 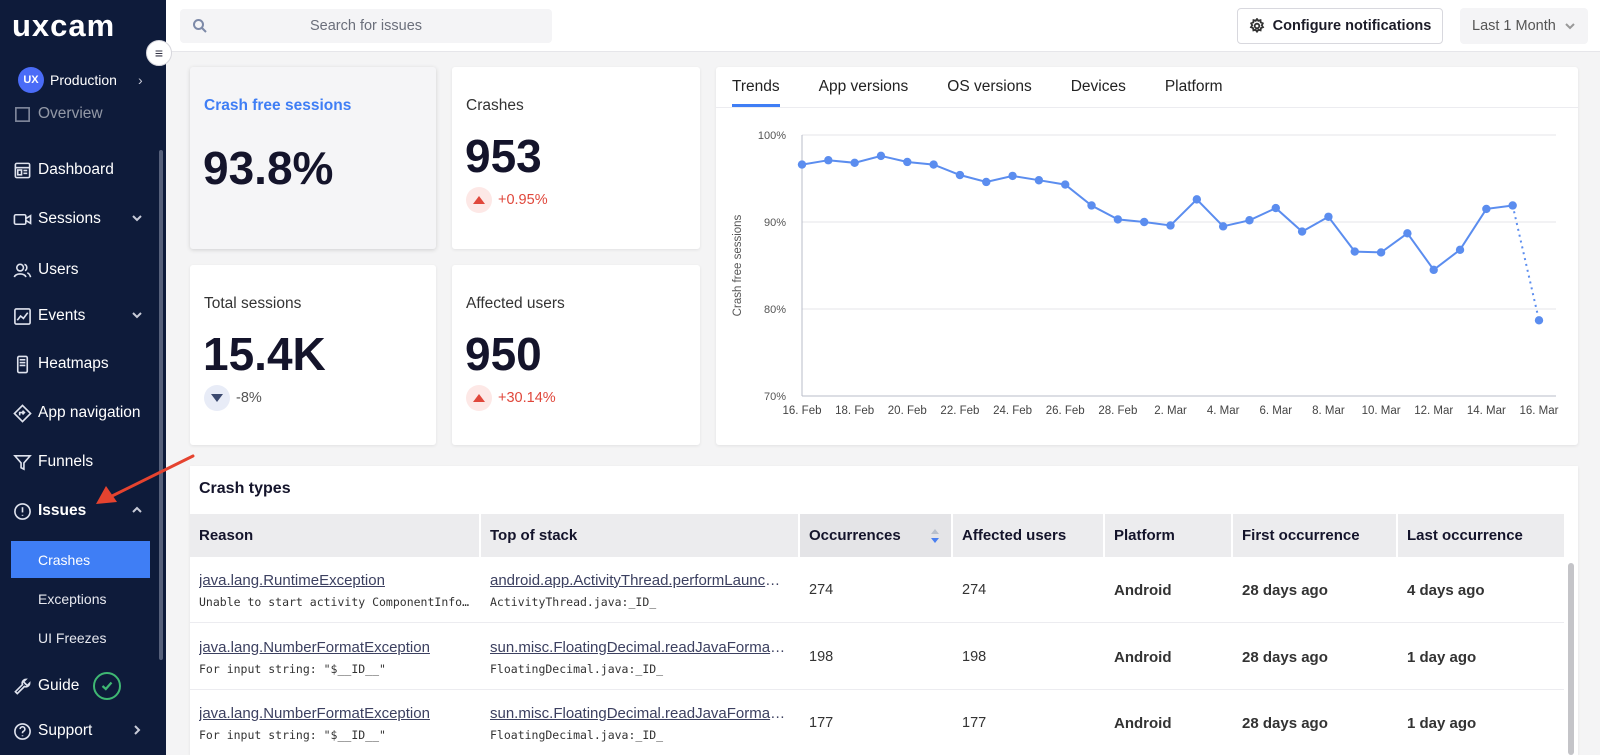 What do you see at coordinates (576, 158) in the screenshot?
I see `card-crashes: Crashes 953 +0.95%` at bounding box center [576, 158].